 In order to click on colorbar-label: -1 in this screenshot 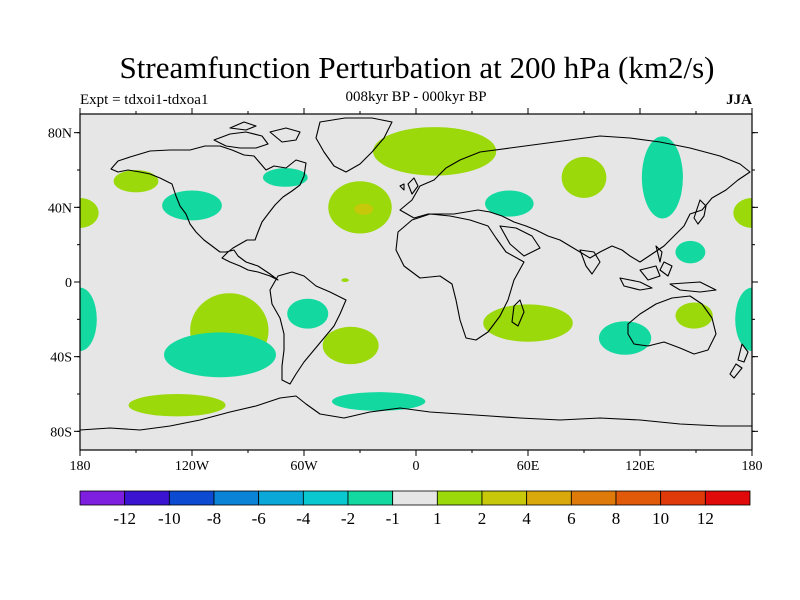, I will do `click(393, 518)`.